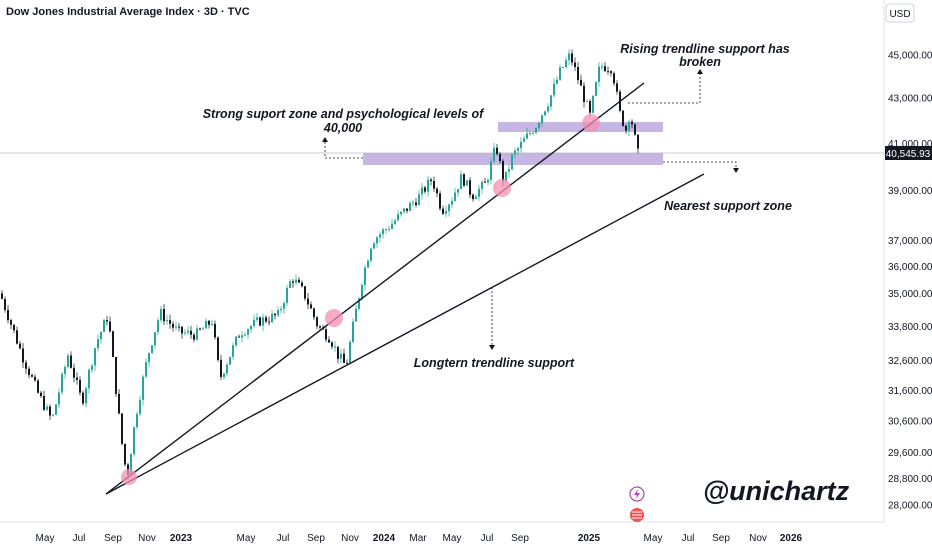 The width and height of the screenshot is (932, 550). Describe the element at coordinates (910, 56) in the screenshot. I see `y-tick-label: 45,000.00` at that location.